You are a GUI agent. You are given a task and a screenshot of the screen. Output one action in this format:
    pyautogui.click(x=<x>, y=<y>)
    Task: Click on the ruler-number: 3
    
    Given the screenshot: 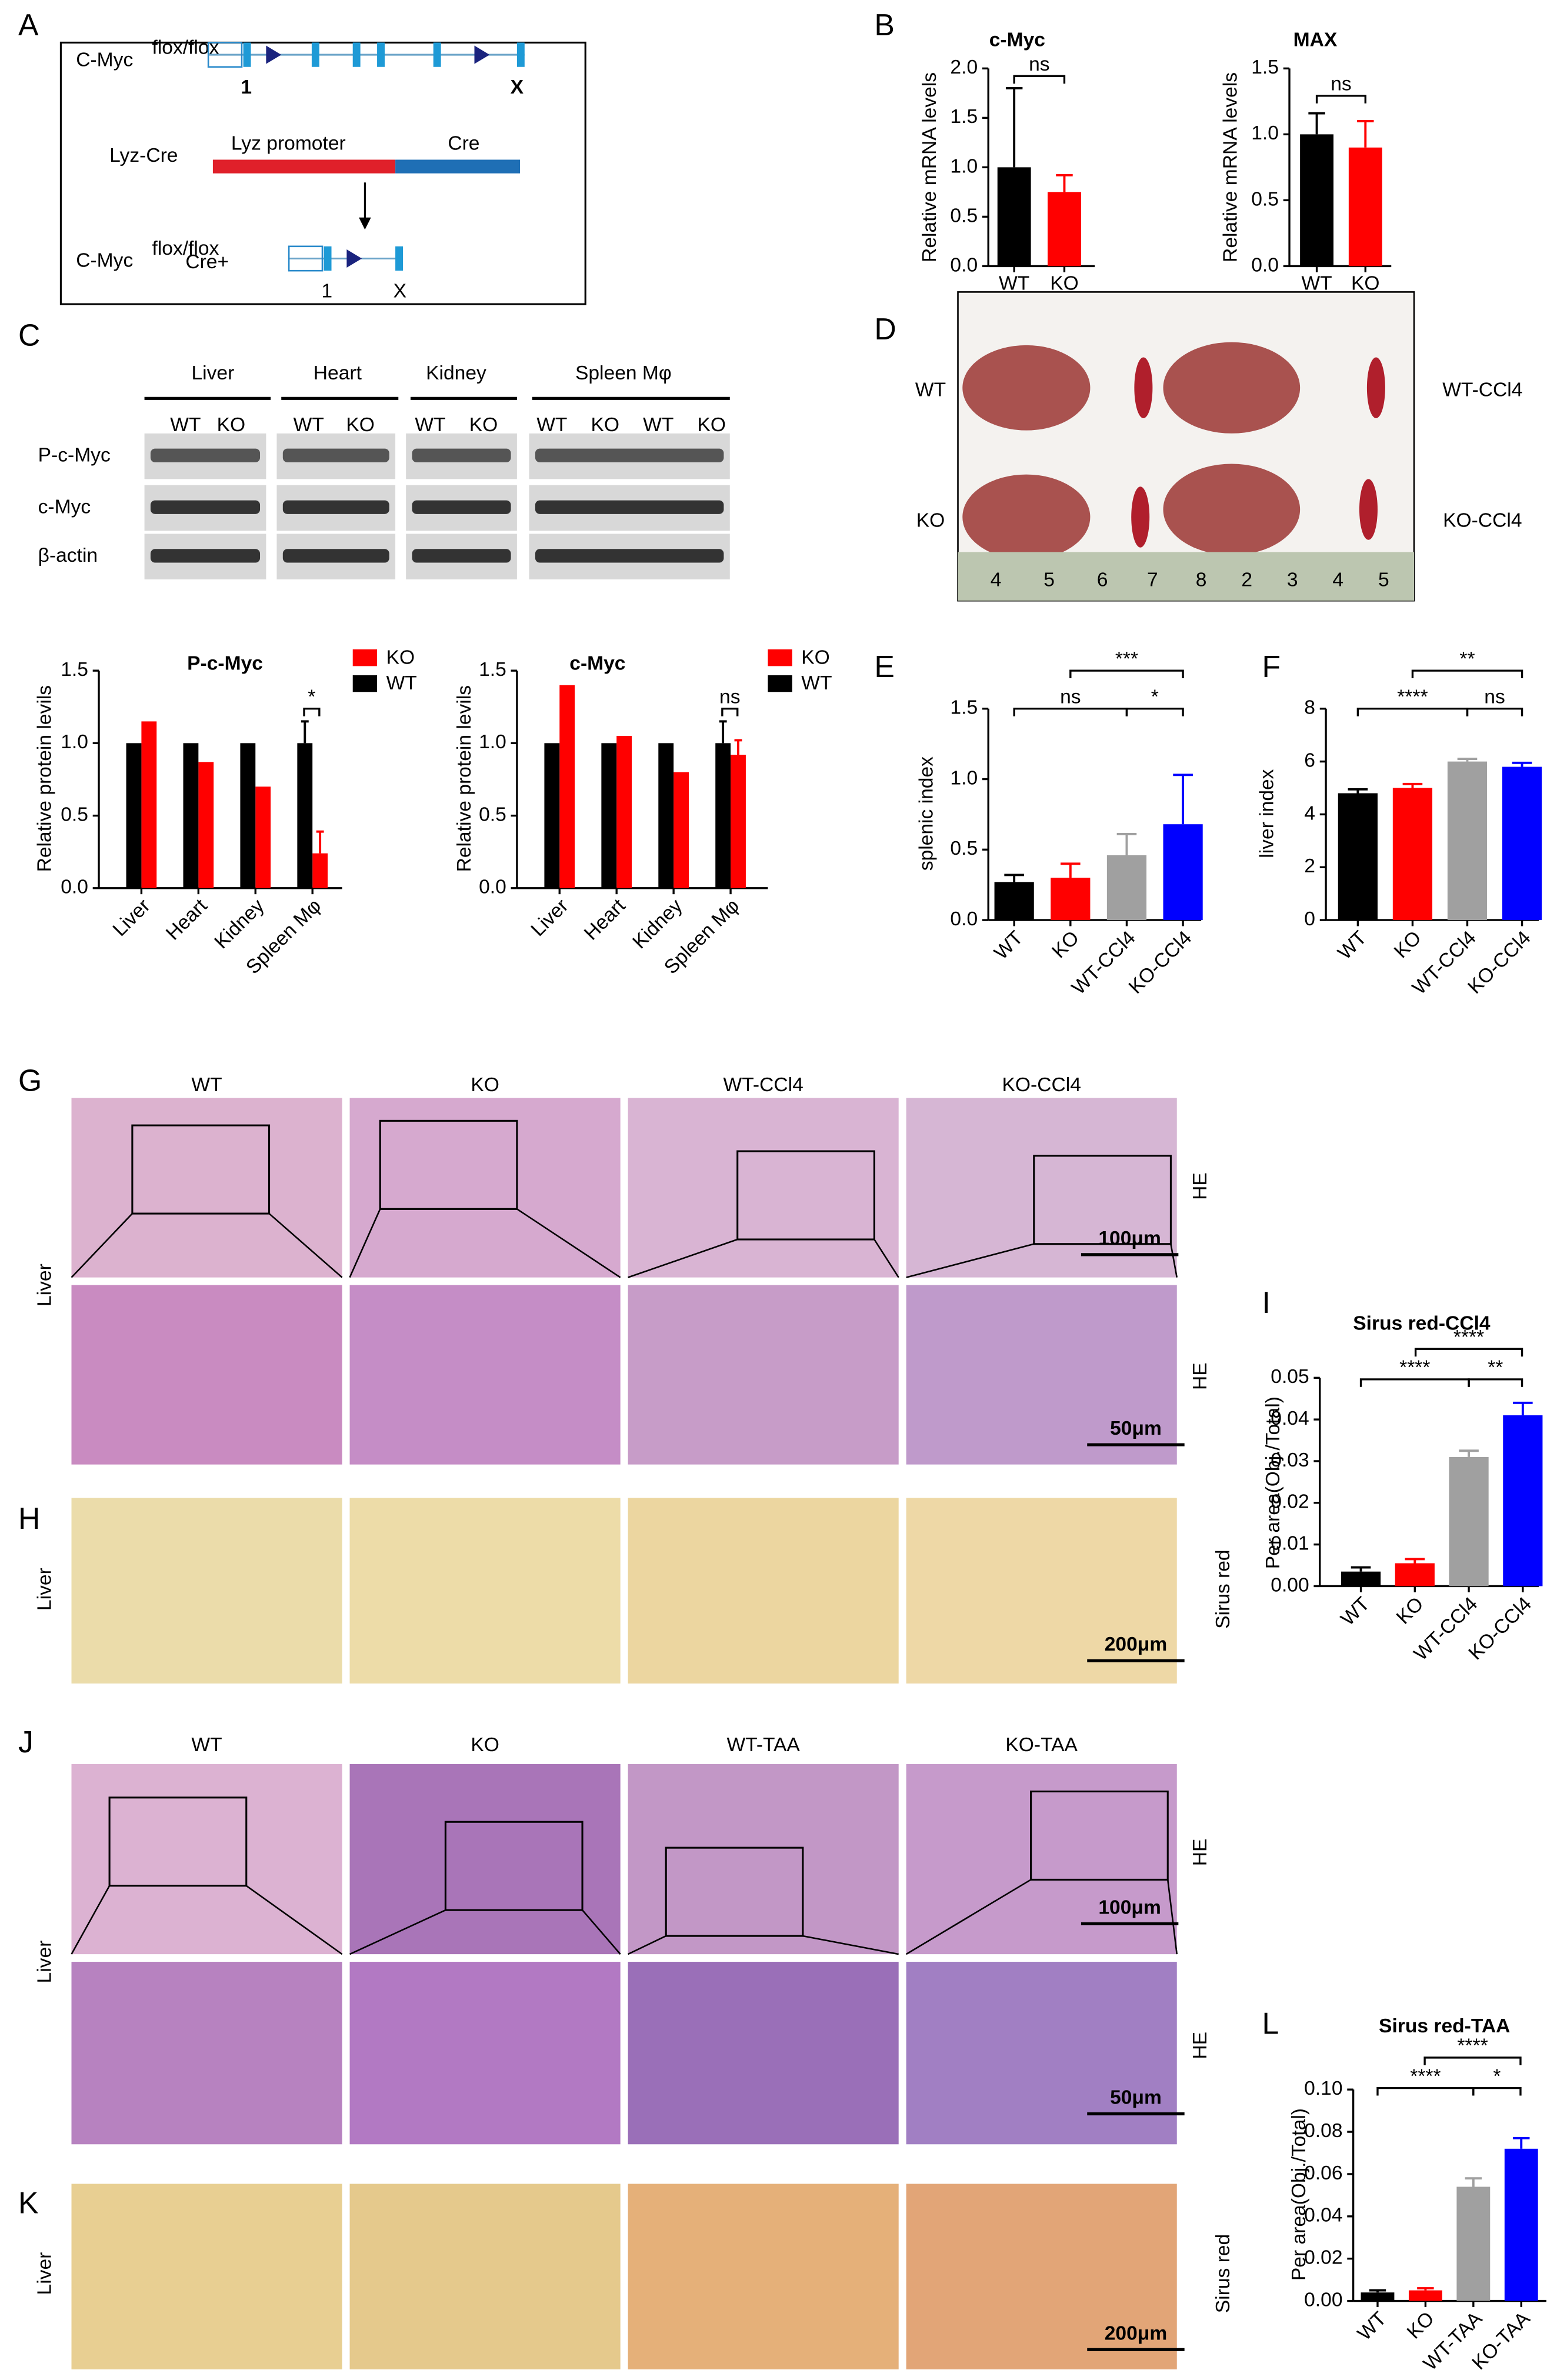 What is the action you would take?
    pyautogui.click(x=1292, y=580)
    